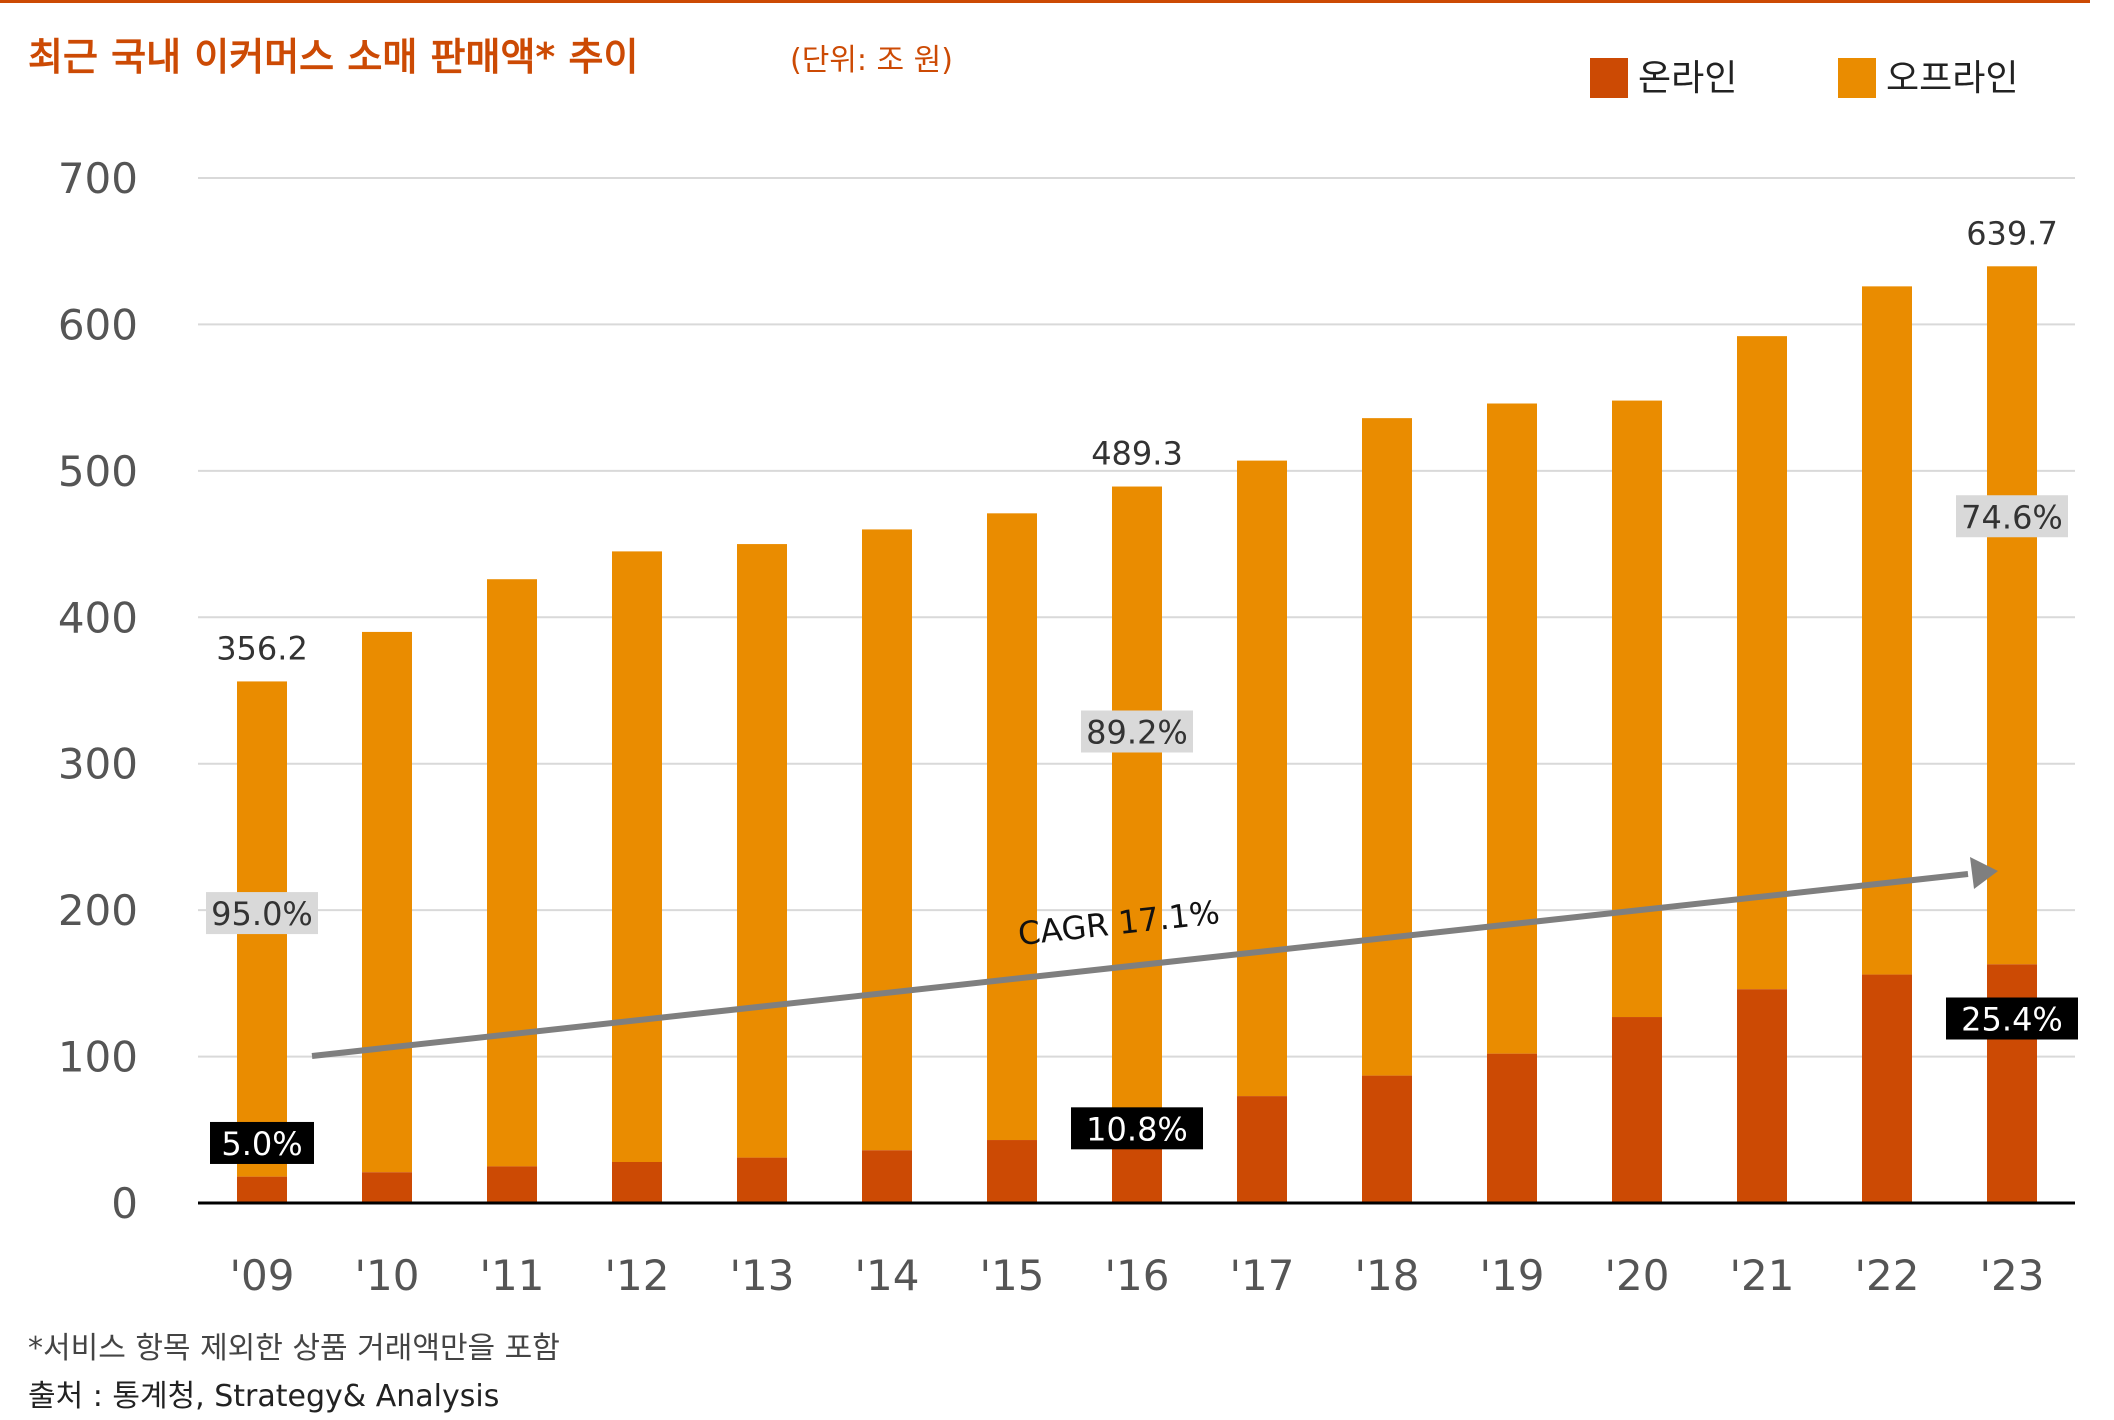  Describe the element at coordinates (263, 1396) in the screenshot. I see `footnote-source: 출처 : 통계청, Strategy& Analysis` at that location.